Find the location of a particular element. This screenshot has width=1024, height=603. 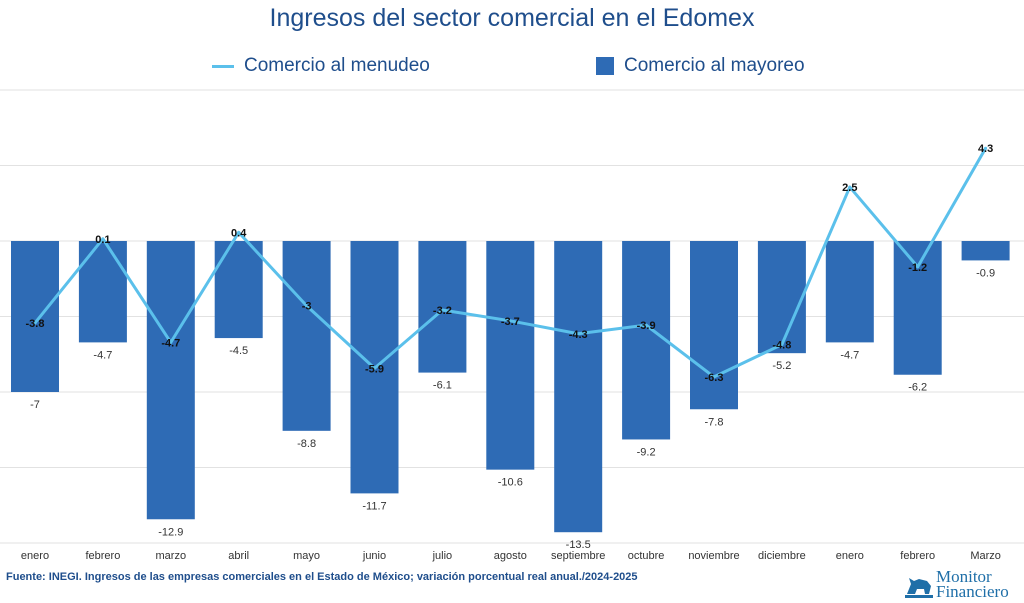

bar-data-label: -12.9 is located at coordinates (170, 532).